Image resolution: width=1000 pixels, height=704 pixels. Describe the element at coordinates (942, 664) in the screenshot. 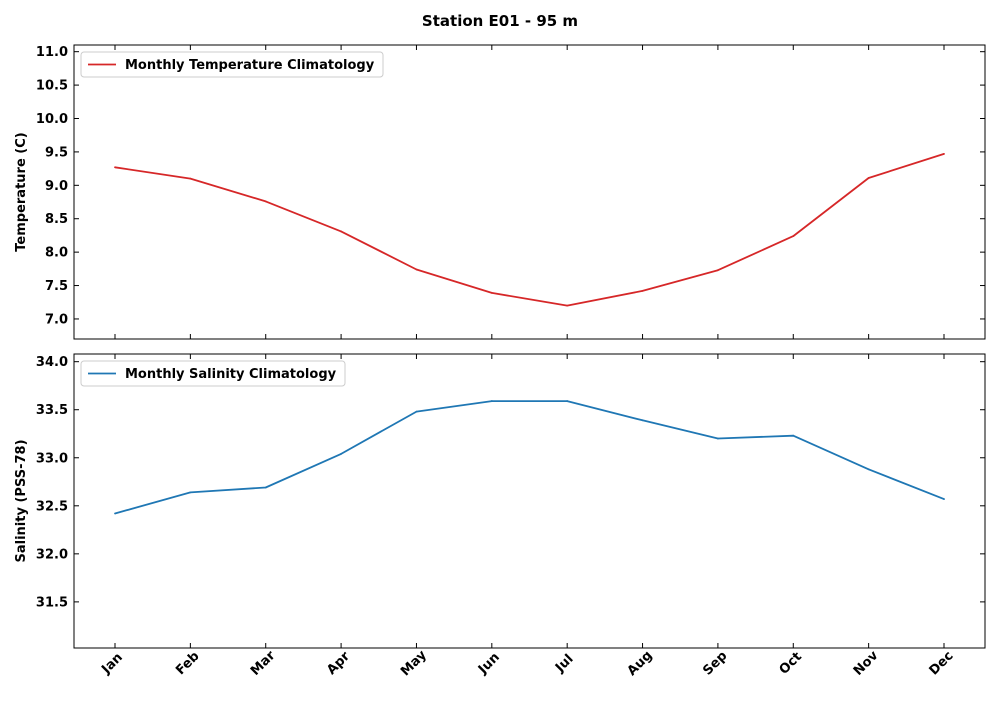

I see `x-tick-label: Dec` at that location.